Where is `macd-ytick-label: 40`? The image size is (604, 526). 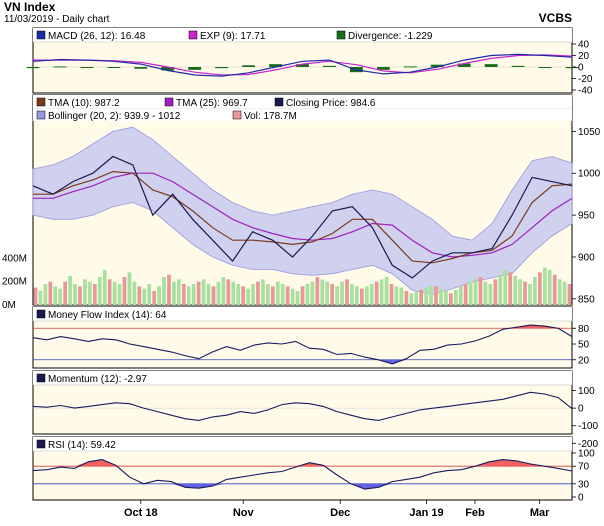
macd-ytick-label: 40 is located at coordinates (584, 45).